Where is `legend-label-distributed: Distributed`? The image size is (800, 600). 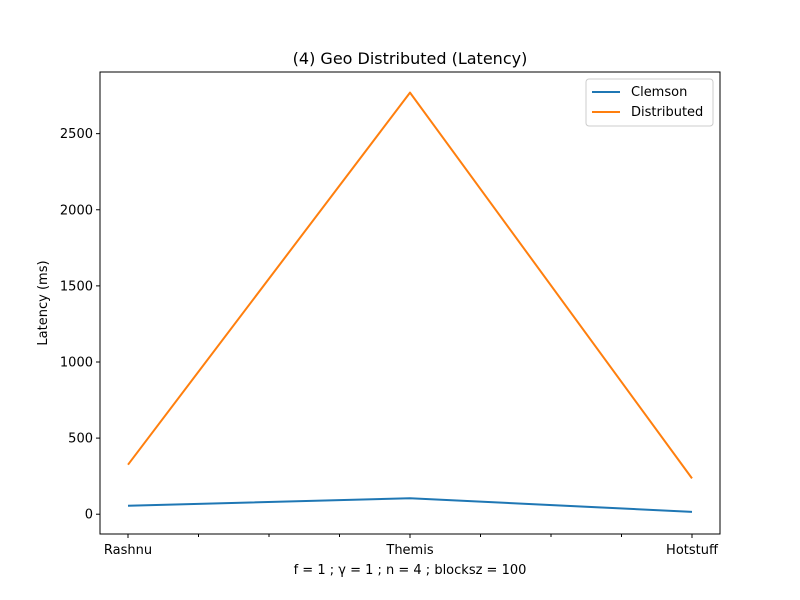
legend-label-distributed: Distributed is located at coordinates (667, 112).